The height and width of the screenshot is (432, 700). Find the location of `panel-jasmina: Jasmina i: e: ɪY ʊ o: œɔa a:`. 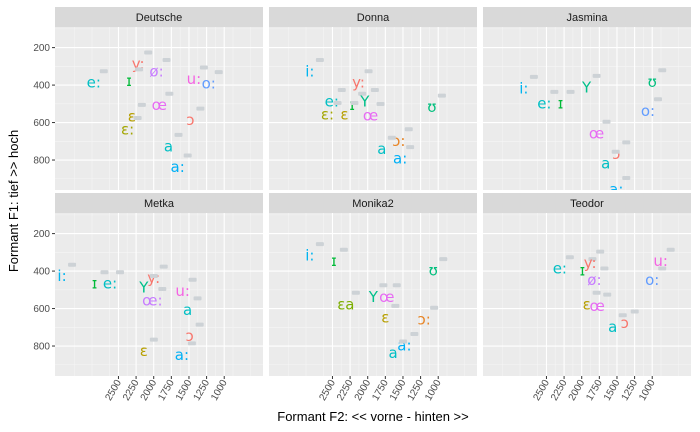

panel-jasmina: Jasmina i: e: ɪY ʊ o: œɔa a: is located at coordinates (587, 103).